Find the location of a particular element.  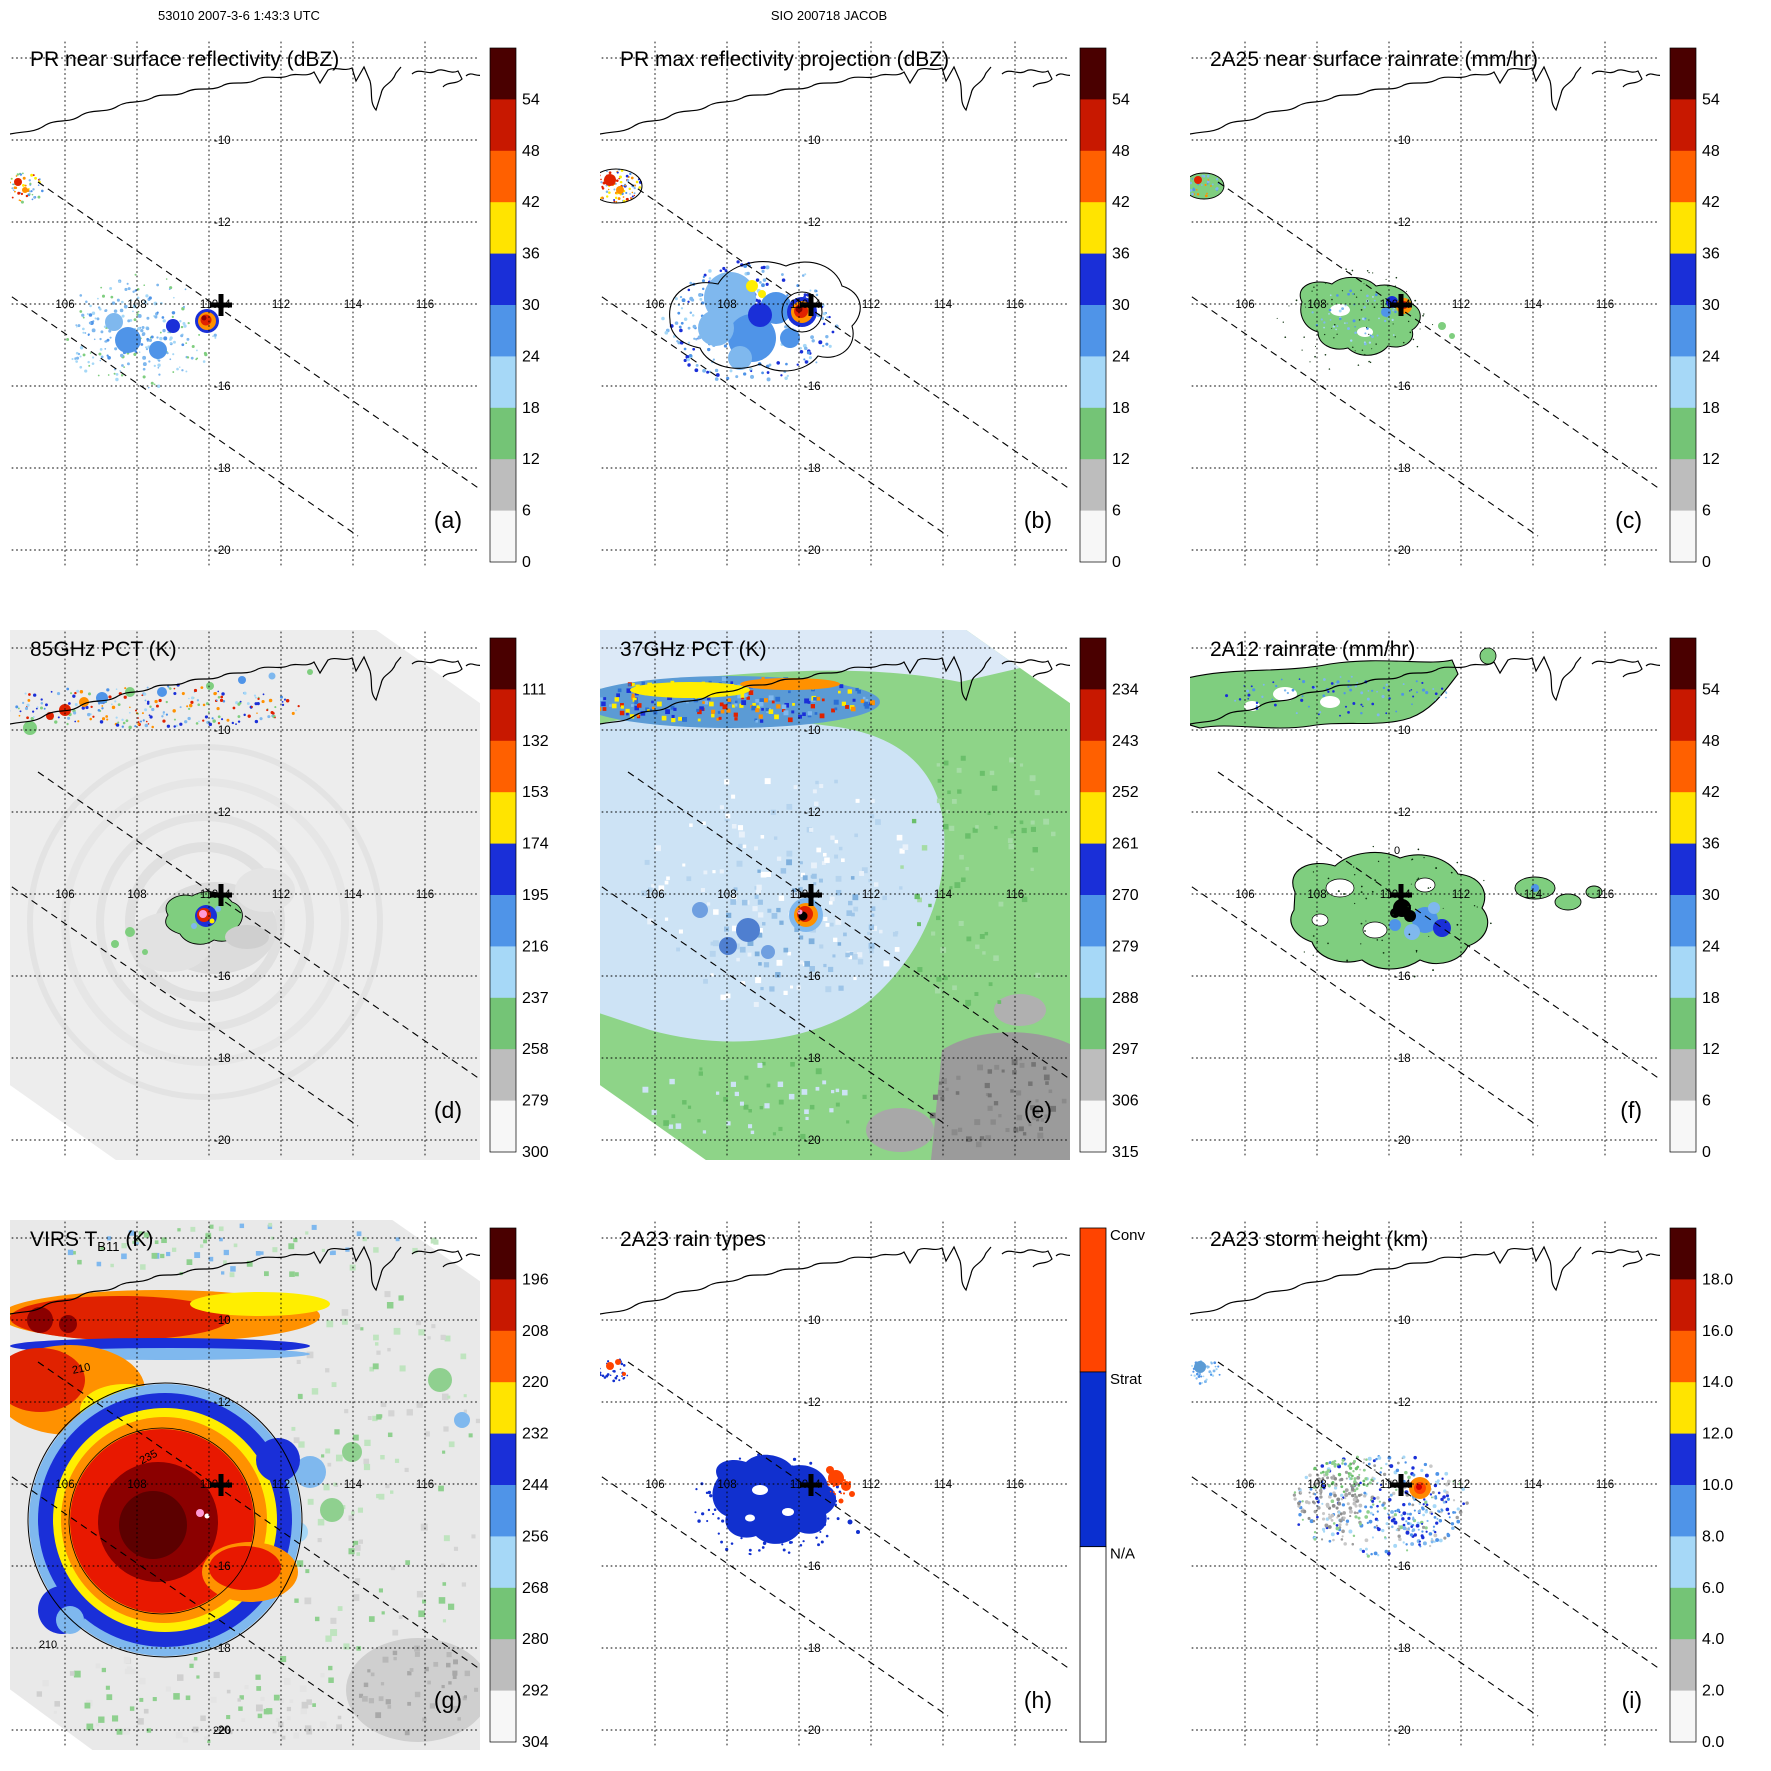

colorbar-tick-label: 196 is located at coordinates (535, 1279).